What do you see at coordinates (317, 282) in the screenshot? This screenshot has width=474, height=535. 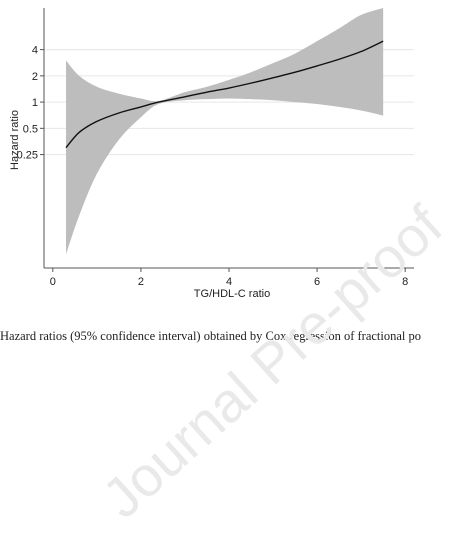 I see `x-tick-label: 6` at bounding box center [317, 282].